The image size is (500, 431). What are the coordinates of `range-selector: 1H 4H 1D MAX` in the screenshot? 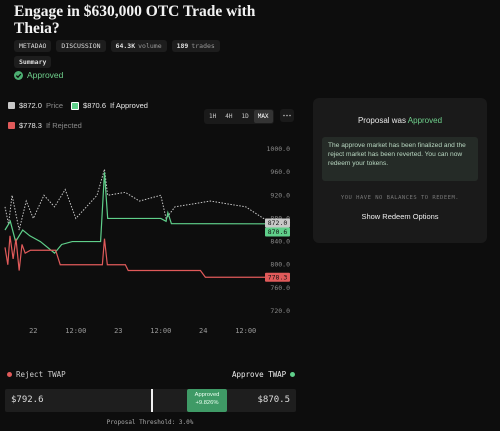 It's located at (239, 116).